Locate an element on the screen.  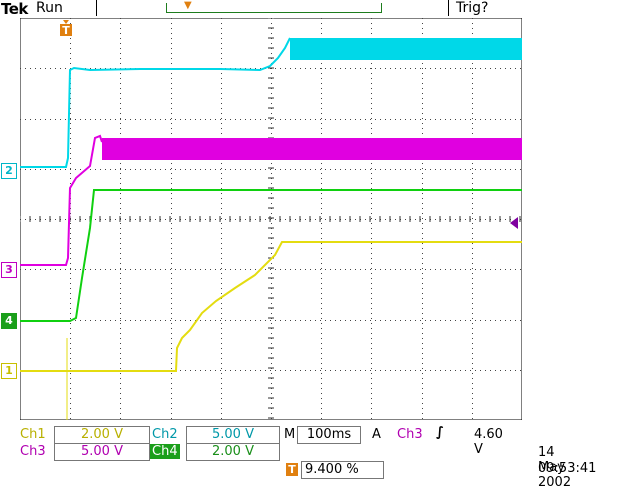
ch4-scale: 2.00 V is located at coordinates (233, 452).